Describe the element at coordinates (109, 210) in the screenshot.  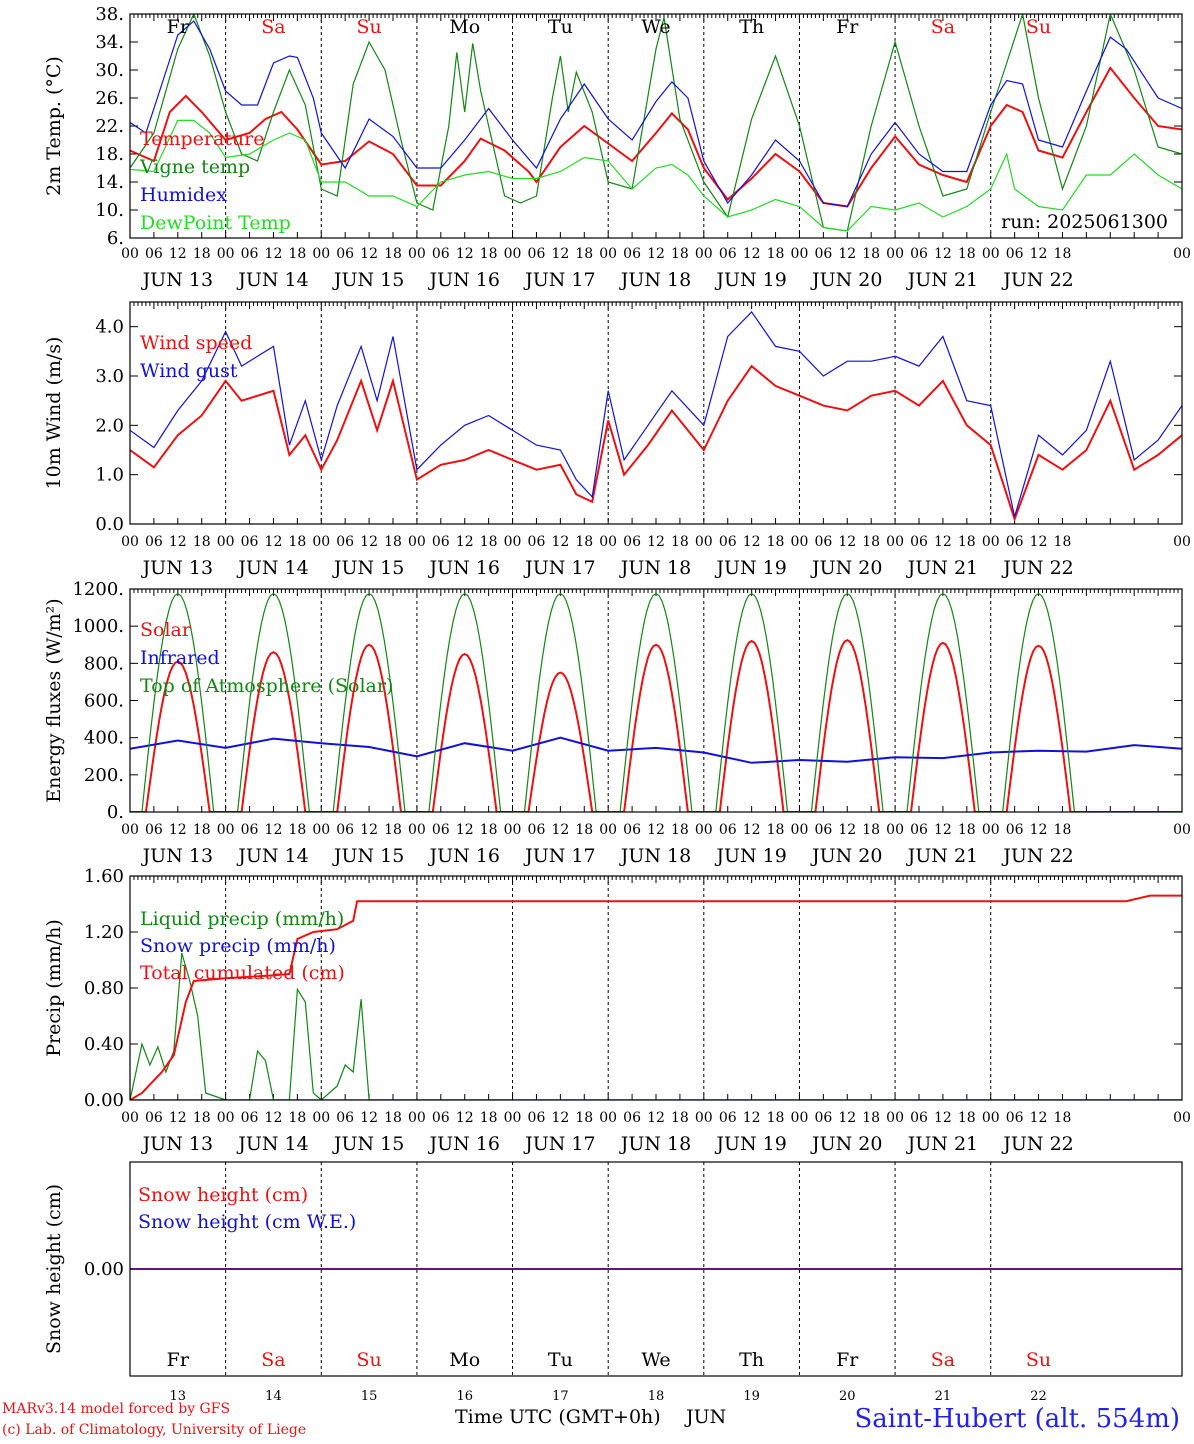
I see `y-tick-label: 10.` at that location.